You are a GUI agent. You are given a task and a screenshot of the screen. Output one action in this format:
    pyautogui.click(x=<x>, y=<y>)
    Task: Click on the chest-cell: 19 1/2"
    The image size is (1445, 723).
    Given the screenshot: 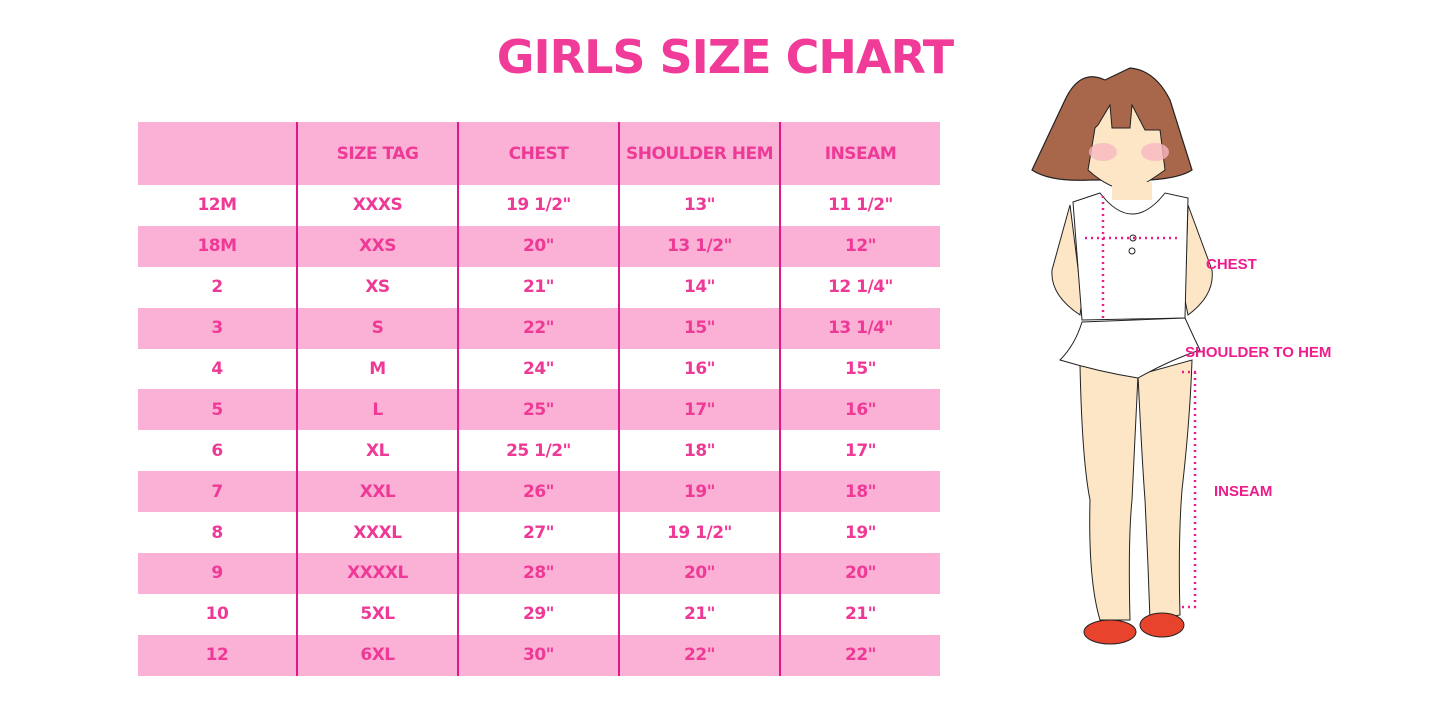 What is the action you would take?
    pyautogui.click(x=538, y=205)
    